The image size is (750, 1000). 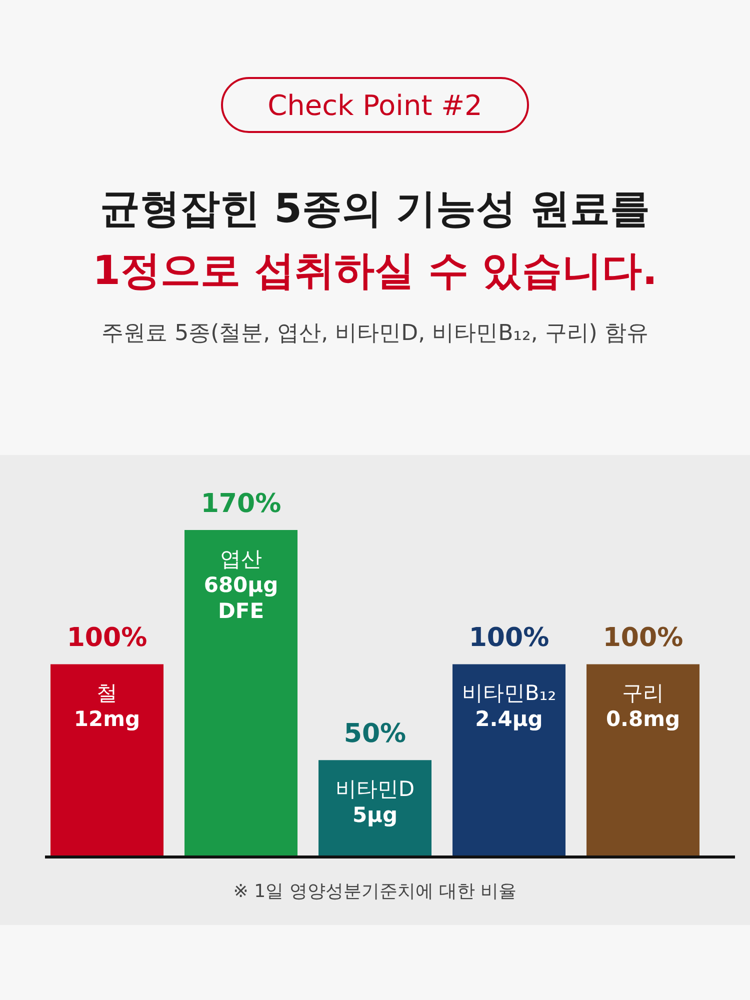 What do you see at coordinates (643, 706) in the screenshot?
I see `x-tick-label: 구리 0.8mg` at bounding box center [643, 706].